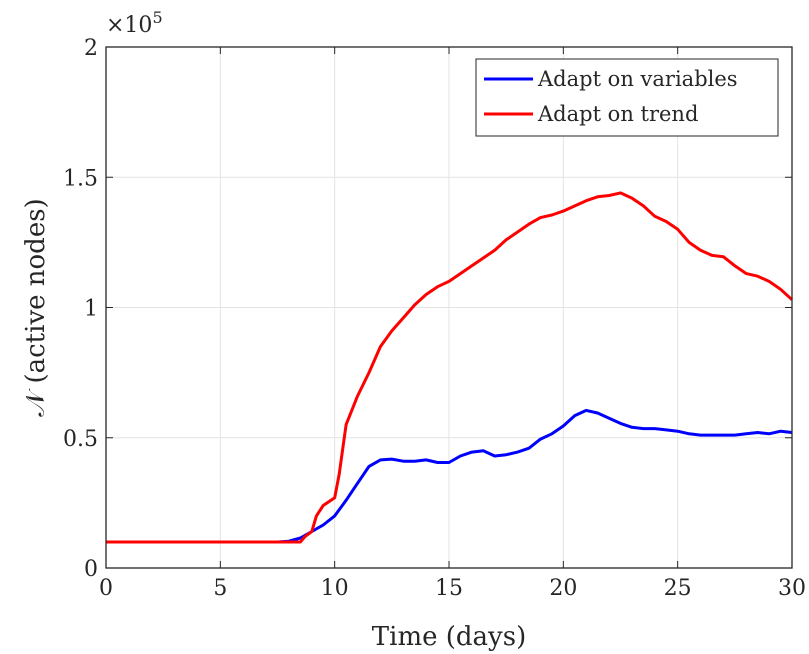  I want to click on x-tick-label: 25, so click(678, 588).